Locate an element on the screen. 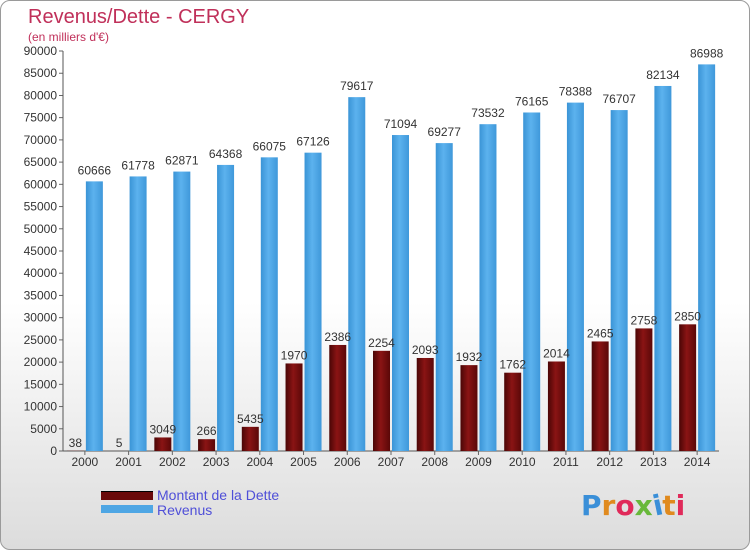  debt-data-label: 5435 is located at coordinates (250, 419).